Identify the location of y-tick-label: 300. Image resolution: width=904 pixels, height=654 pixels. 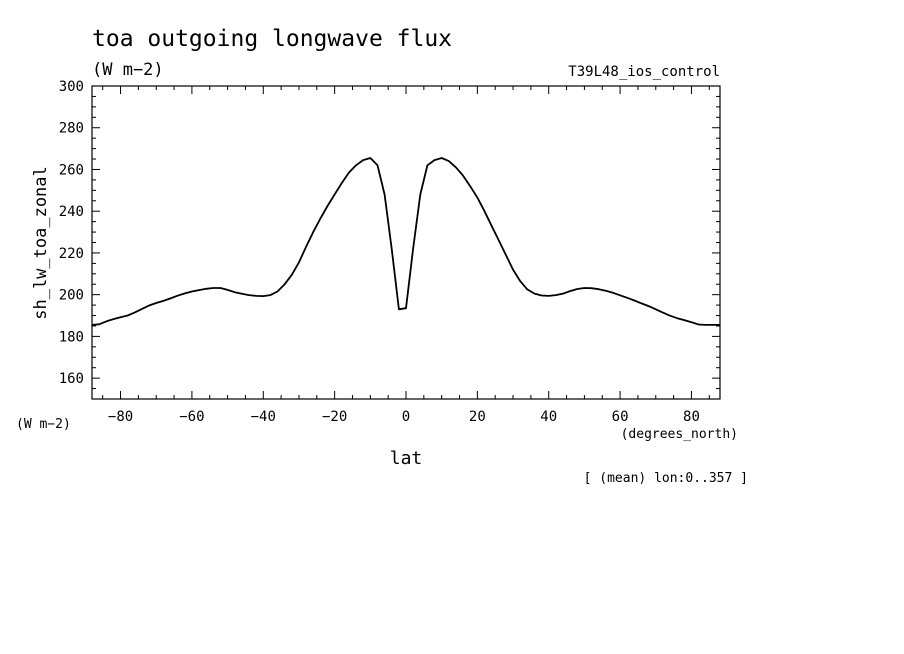
(71, 87).